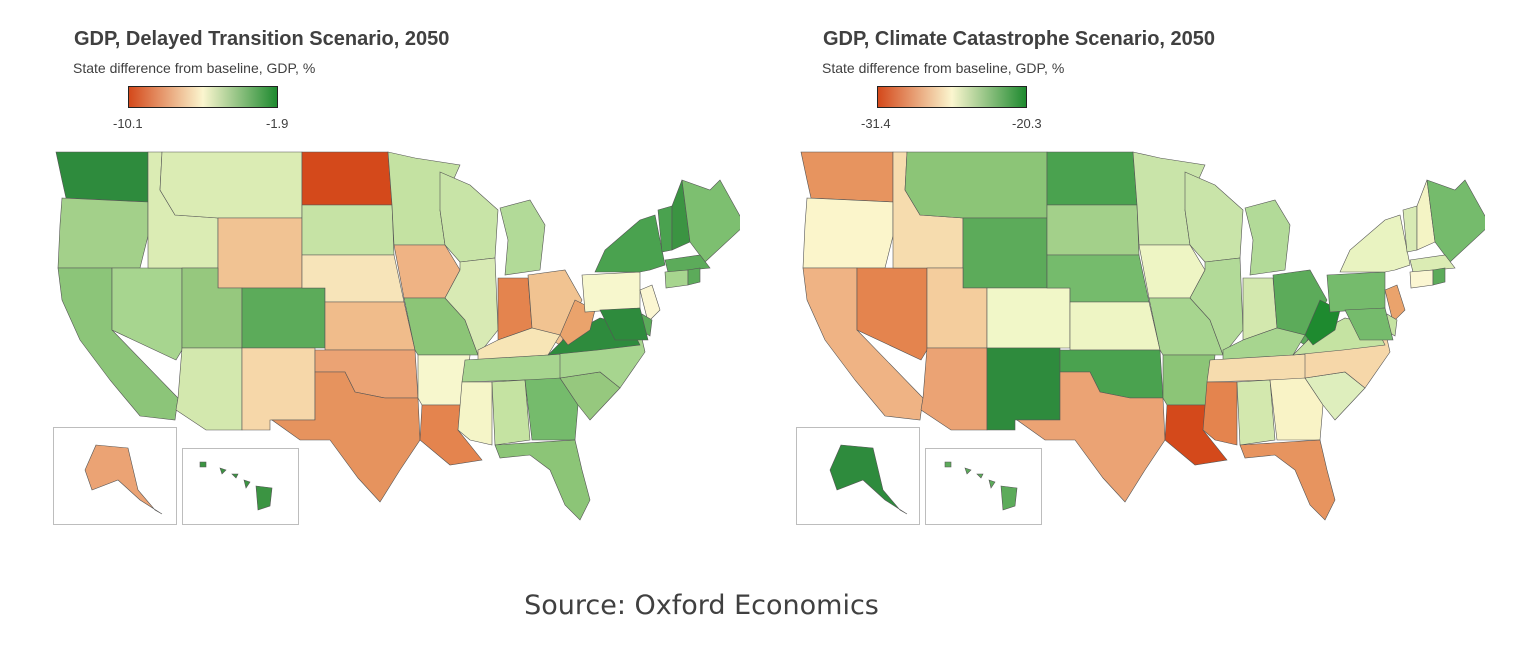 The height and width of the screenshot is (664, 1531). What do you see at coordinates (1019, 39) in the screenshot?
I see `map-title: GDP, Climate Catastrophe Scenario, 2050` at bounding box center [1019, 39].